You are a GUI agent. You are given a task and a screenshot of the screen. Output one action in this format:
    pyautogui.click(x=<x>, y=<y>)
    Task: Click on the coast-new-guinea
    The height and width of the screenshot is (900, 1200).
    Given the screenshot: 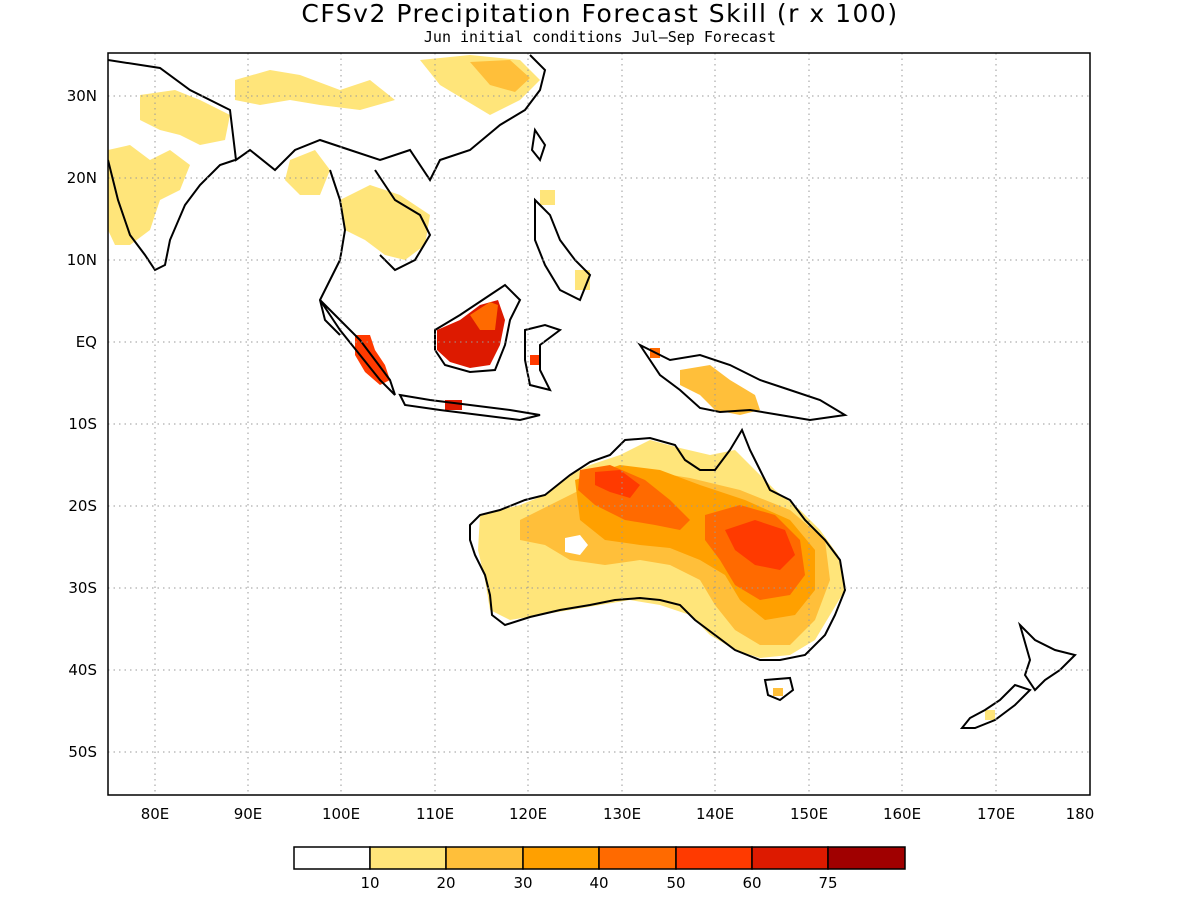 What is the action you would take?
    pyautogui.click(x=742, y=382)
    